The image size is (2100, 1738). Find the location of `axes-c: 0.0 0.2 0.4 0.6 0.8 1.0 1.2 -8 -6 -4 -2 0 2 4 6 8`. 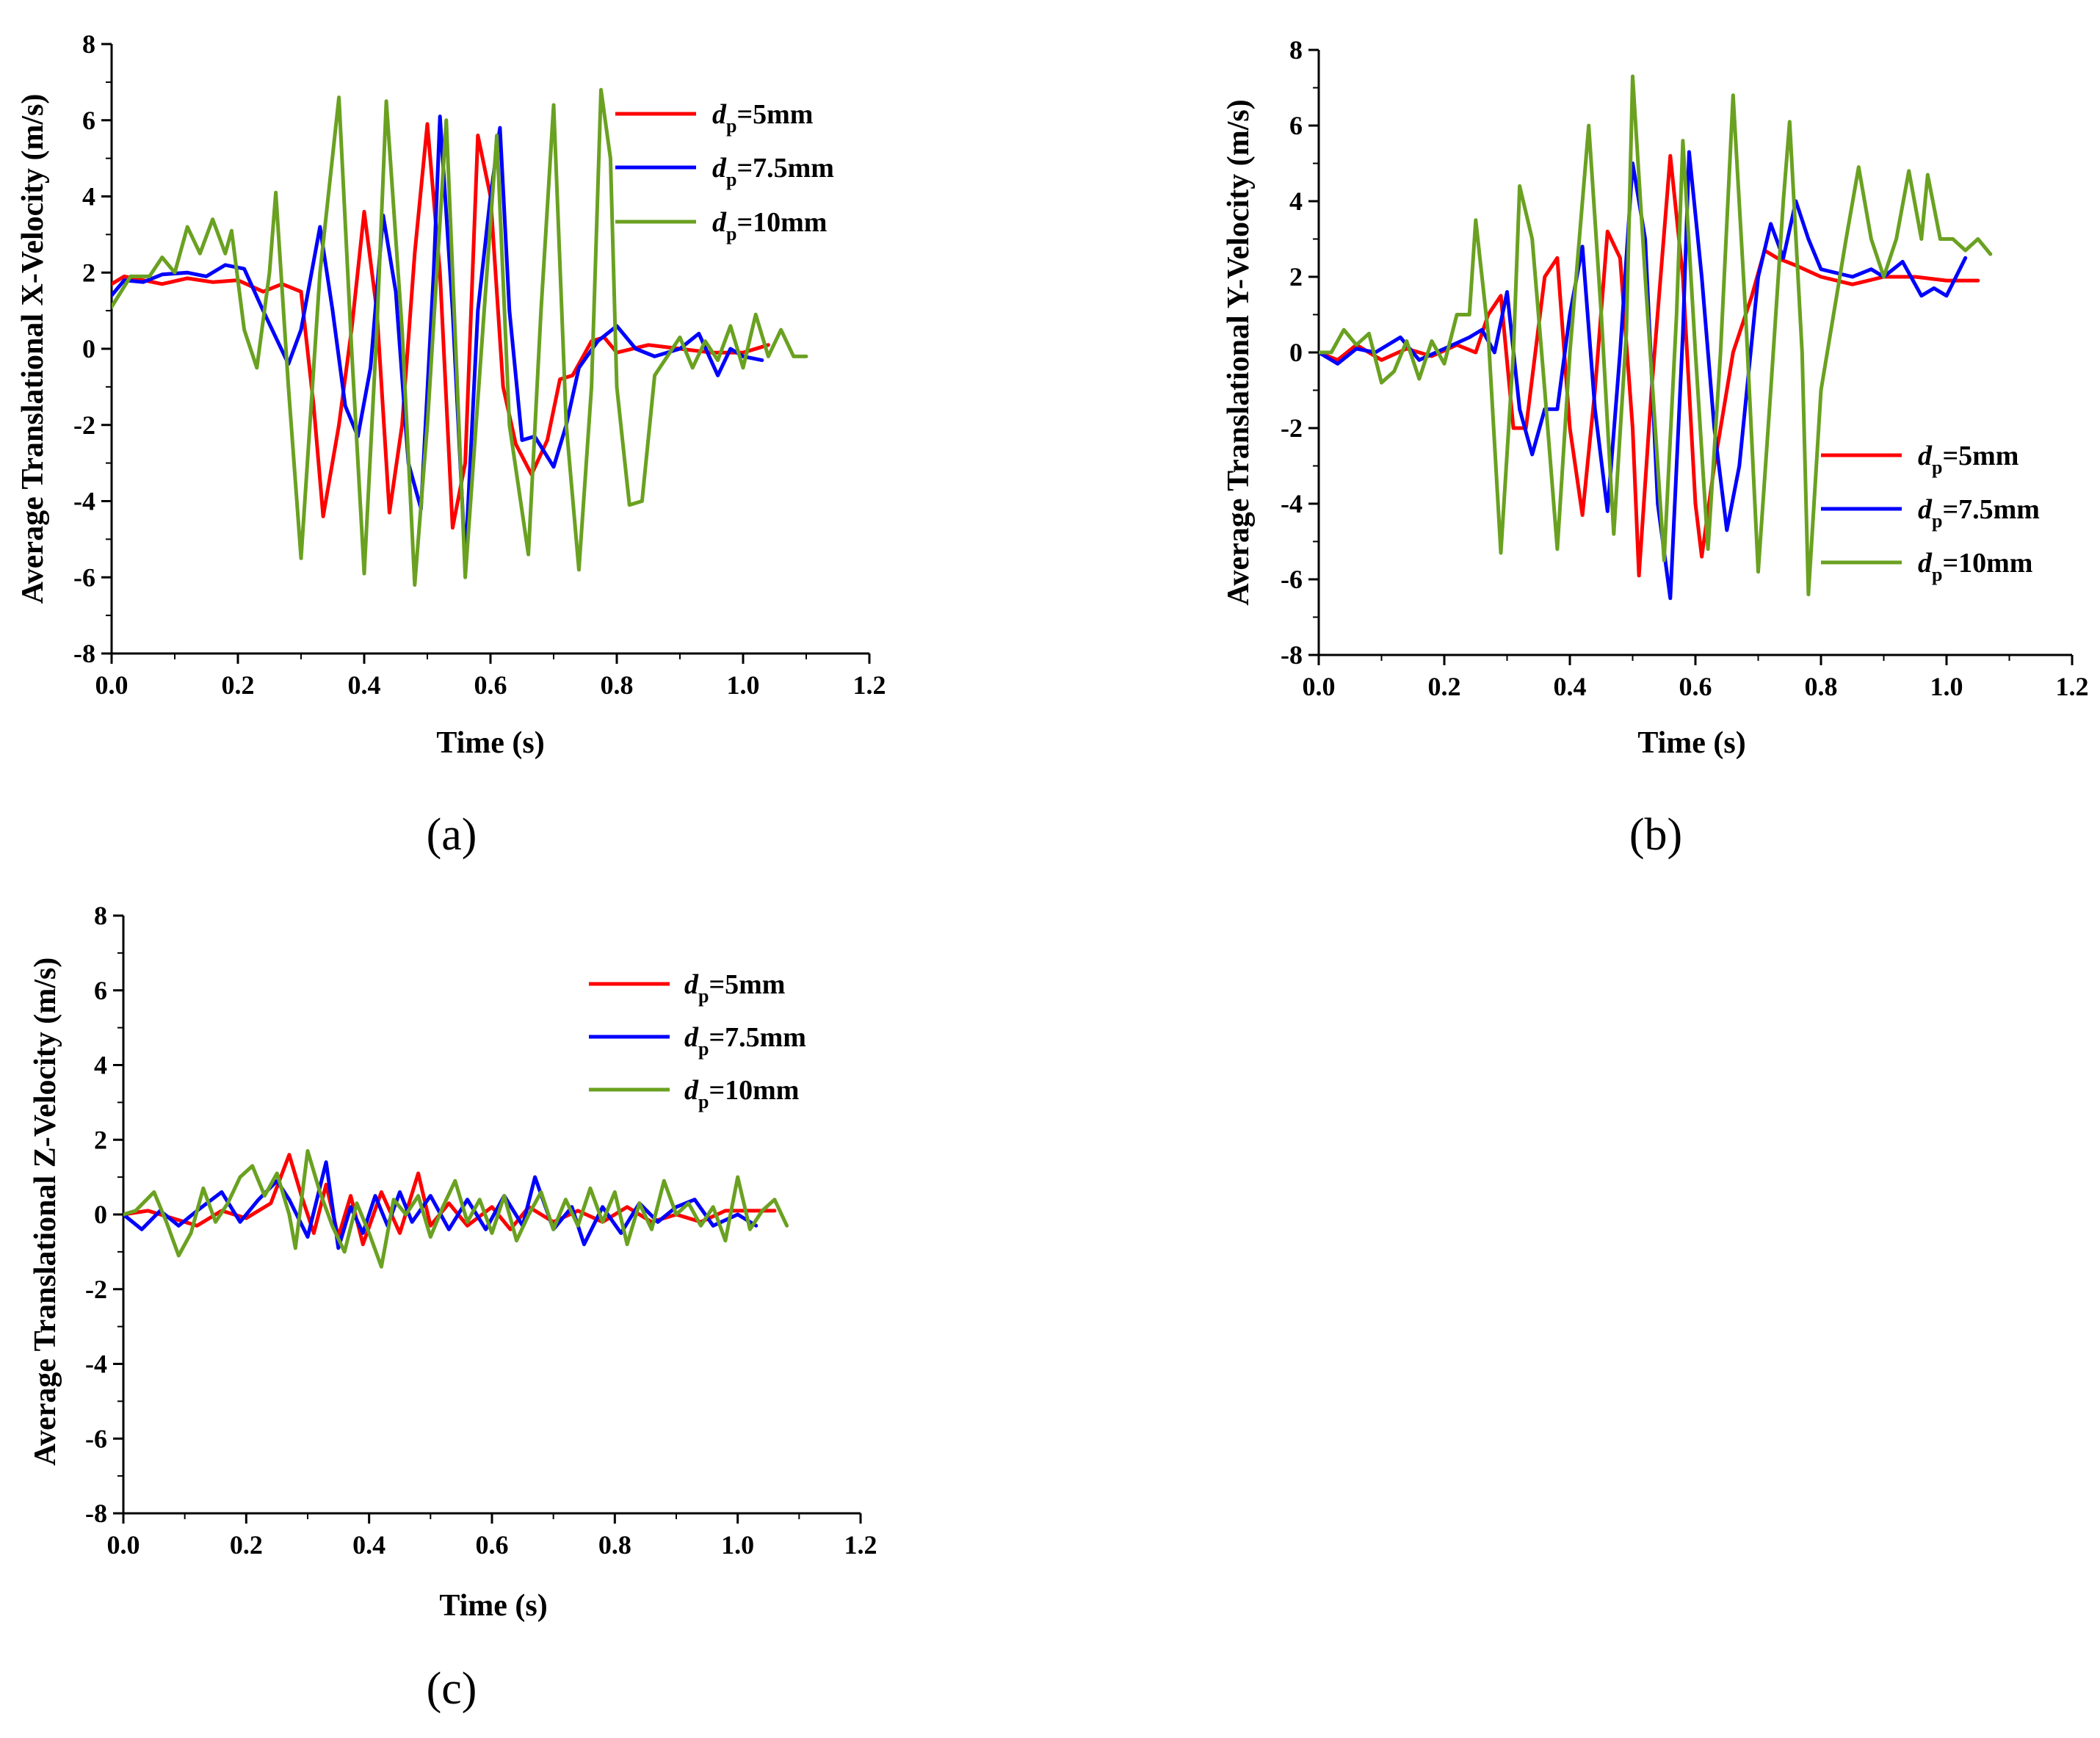

axes-c: 0.0 0.2 0.4 0.6 0.8 1.0 1.2 -8 -6 -4 -2 0 2 4 6 8 is located at coordinates (481, 1230).